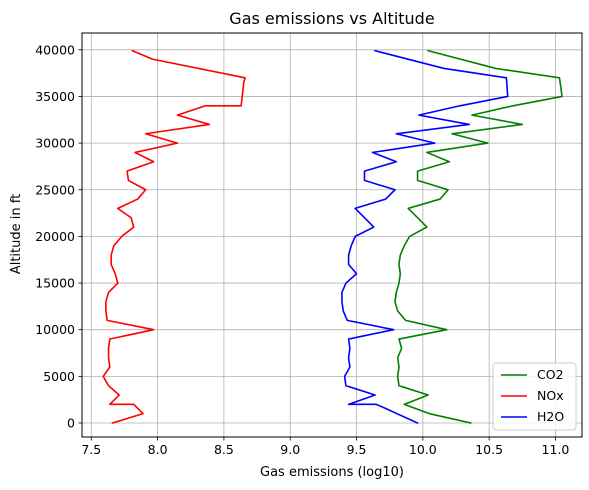 The width and height of the screenshot is (589, 490). What do you see at coordinates (290, 449) in the screenshot?
I see `x-tick-label: 9.0` at bounding box center [290, 449].